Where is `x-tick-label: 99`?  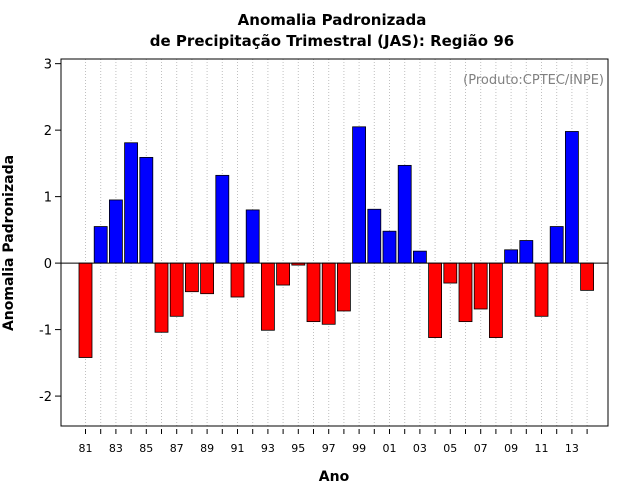
x-tick-label: 99 is located at coordinates (359, 448).